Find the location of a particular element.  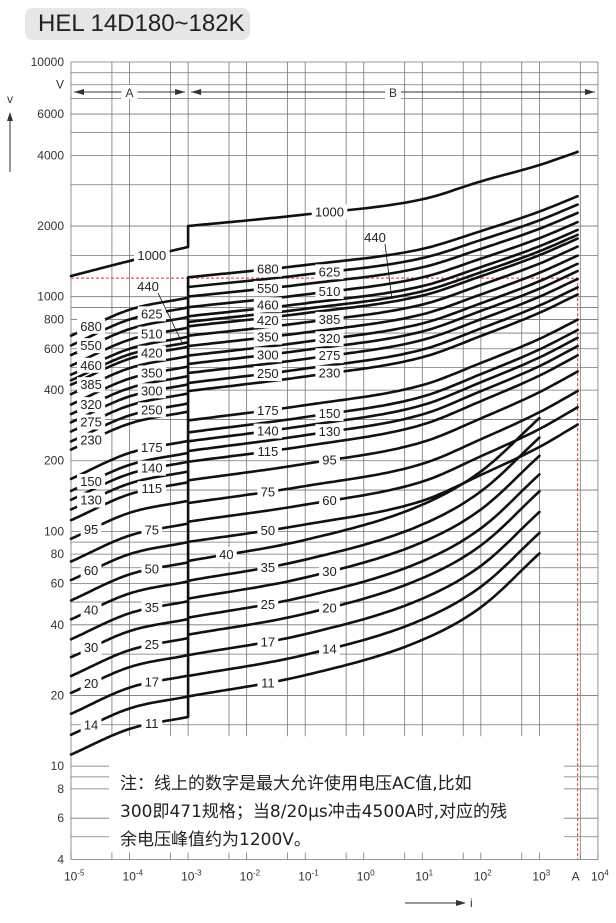

curve-300-region-b is located at coordinates (382, 317).